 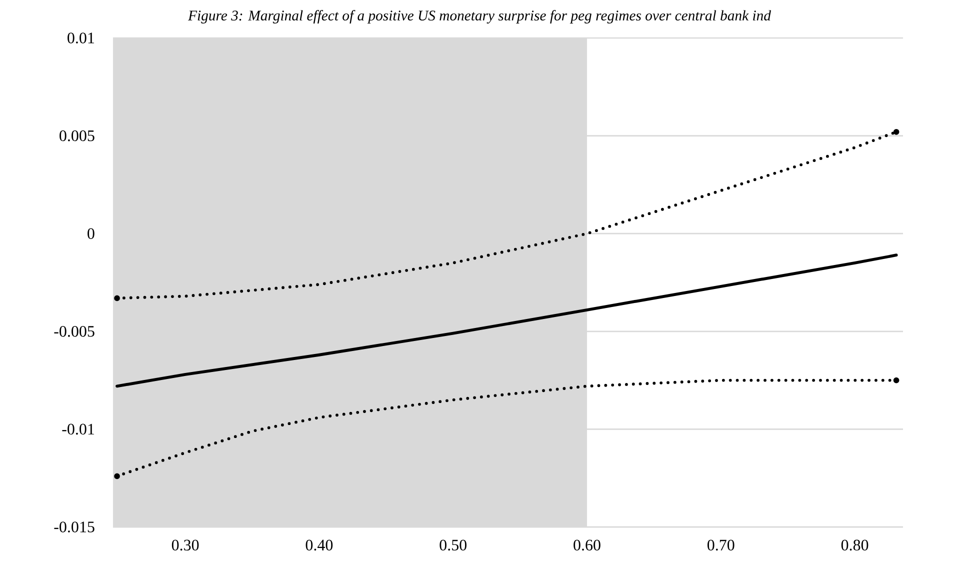 What do you see at coordinates (480, 17) in the screenshot?
I see `chart-title: Figure 3: Marginal effect of a positive US monetary surprise for peg regimes over central bank ind` at bounding box center [480, 17].